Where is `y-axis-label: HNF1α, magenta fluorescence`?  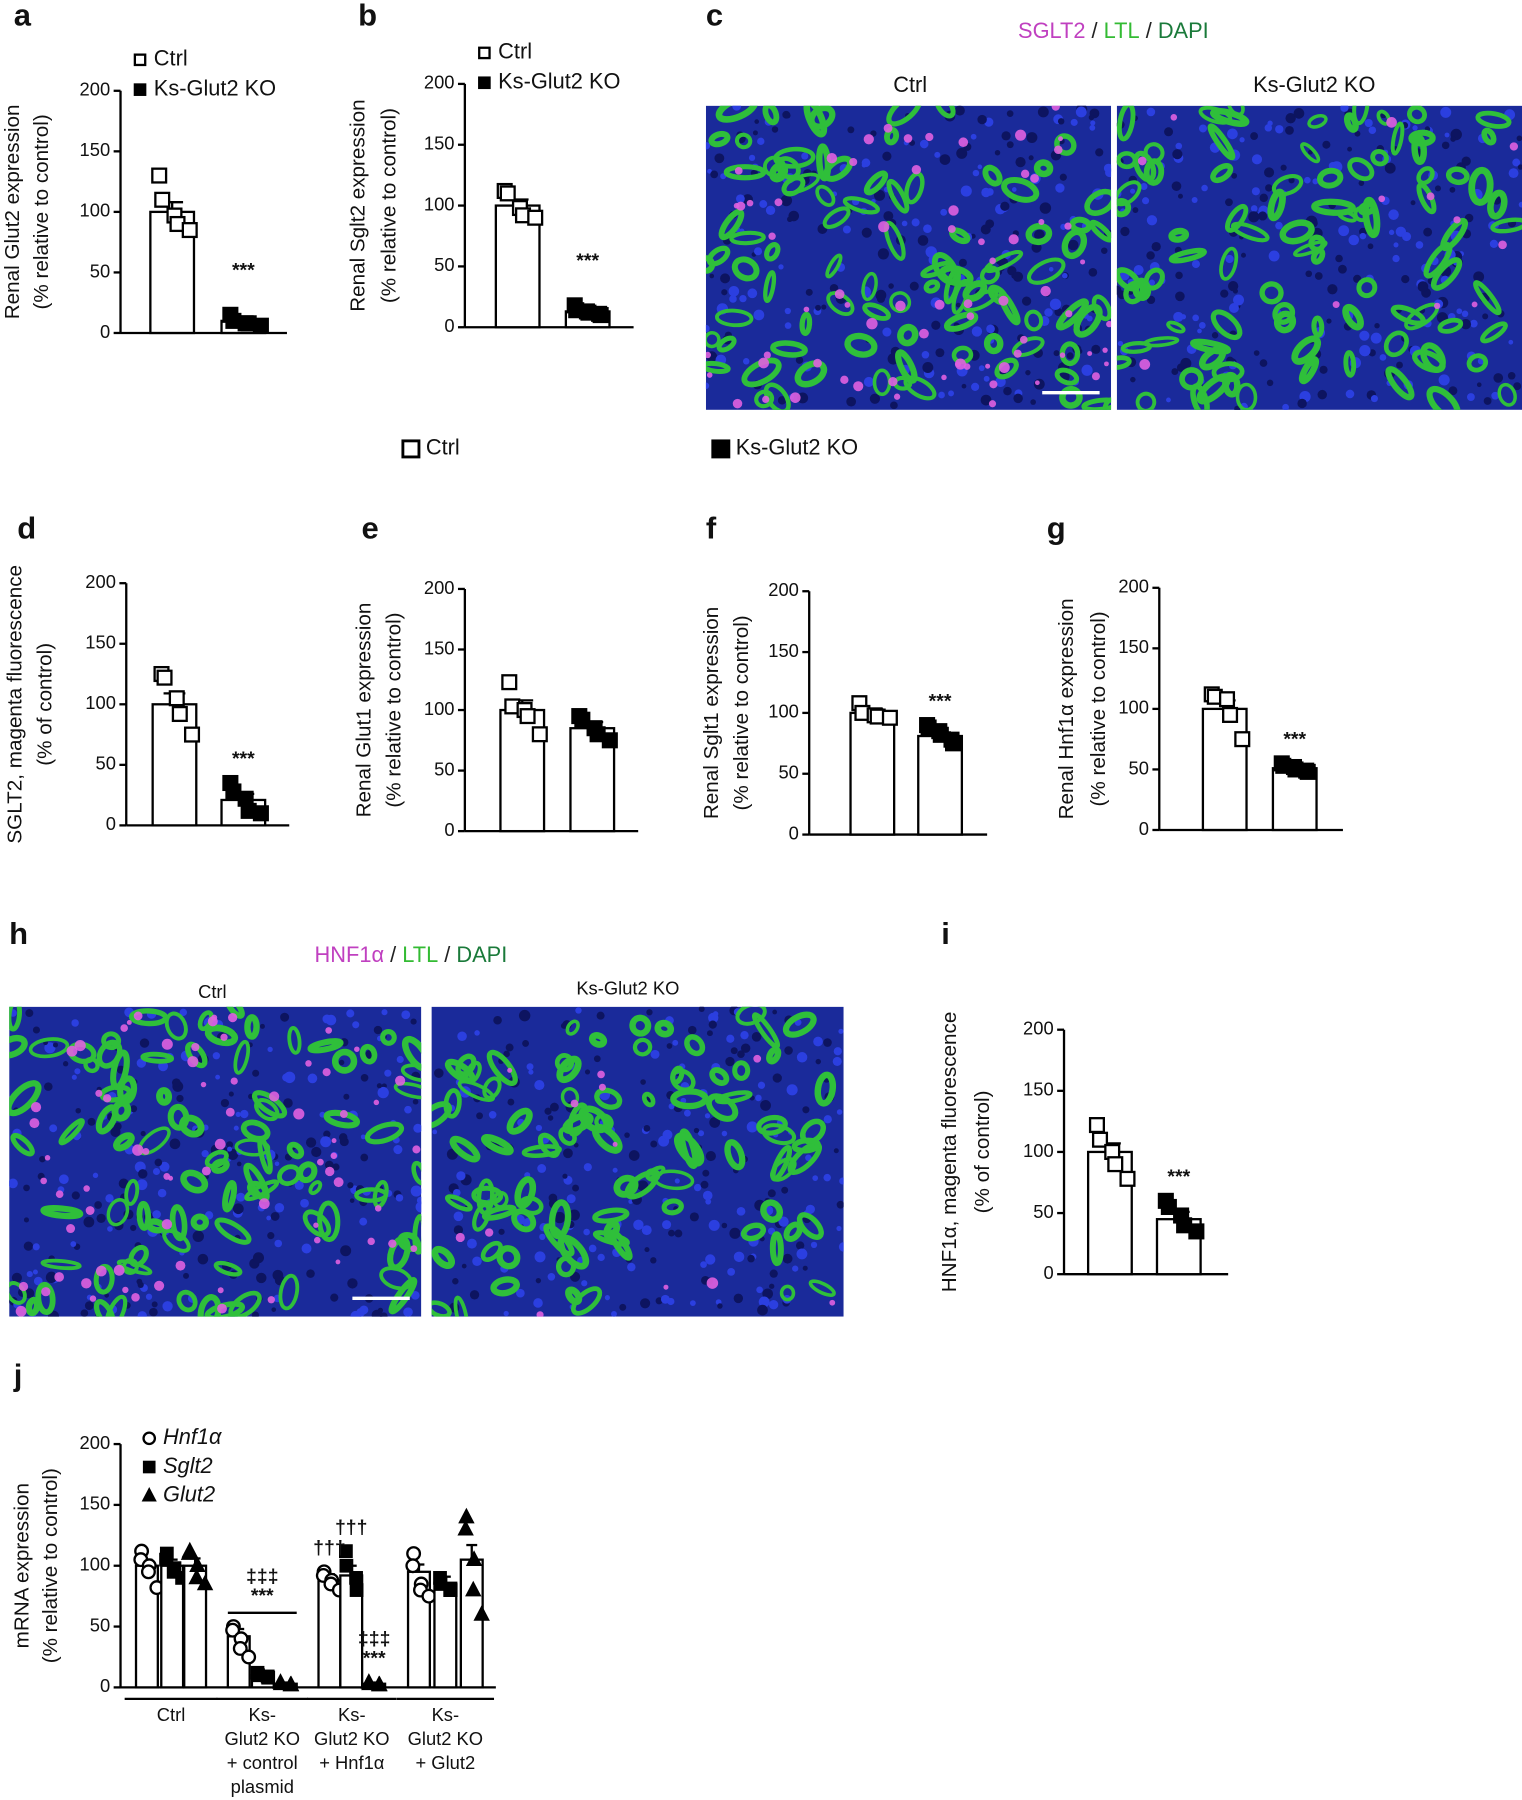 y-axis-label: HNF1α, magenta fluorescence is located at coordinates (949, 1152).